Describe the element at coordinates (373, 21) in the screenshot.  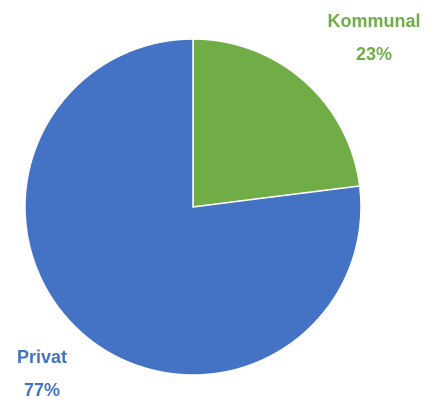
I see `slice-label-name: Kommunal` at that location.